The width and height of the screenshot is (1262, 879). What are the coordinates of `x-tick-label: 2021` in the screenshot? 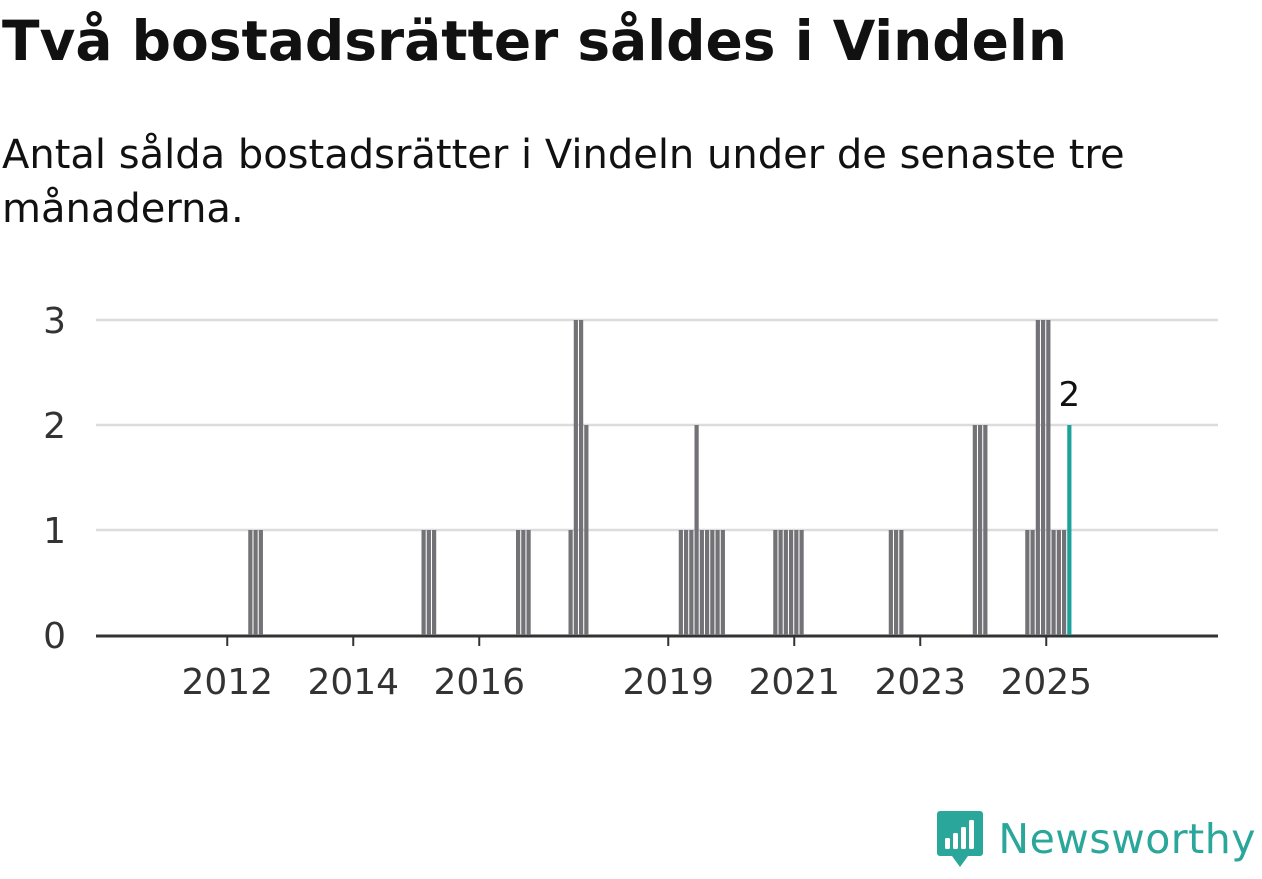 It's located at (794, 682).